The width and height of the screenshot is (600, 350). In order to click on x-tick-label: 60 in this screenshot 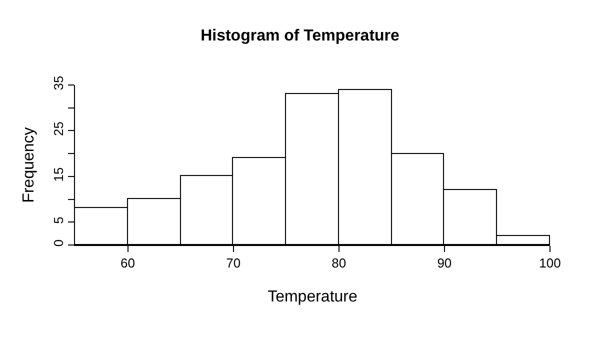, I will do `click(128, 263)`.